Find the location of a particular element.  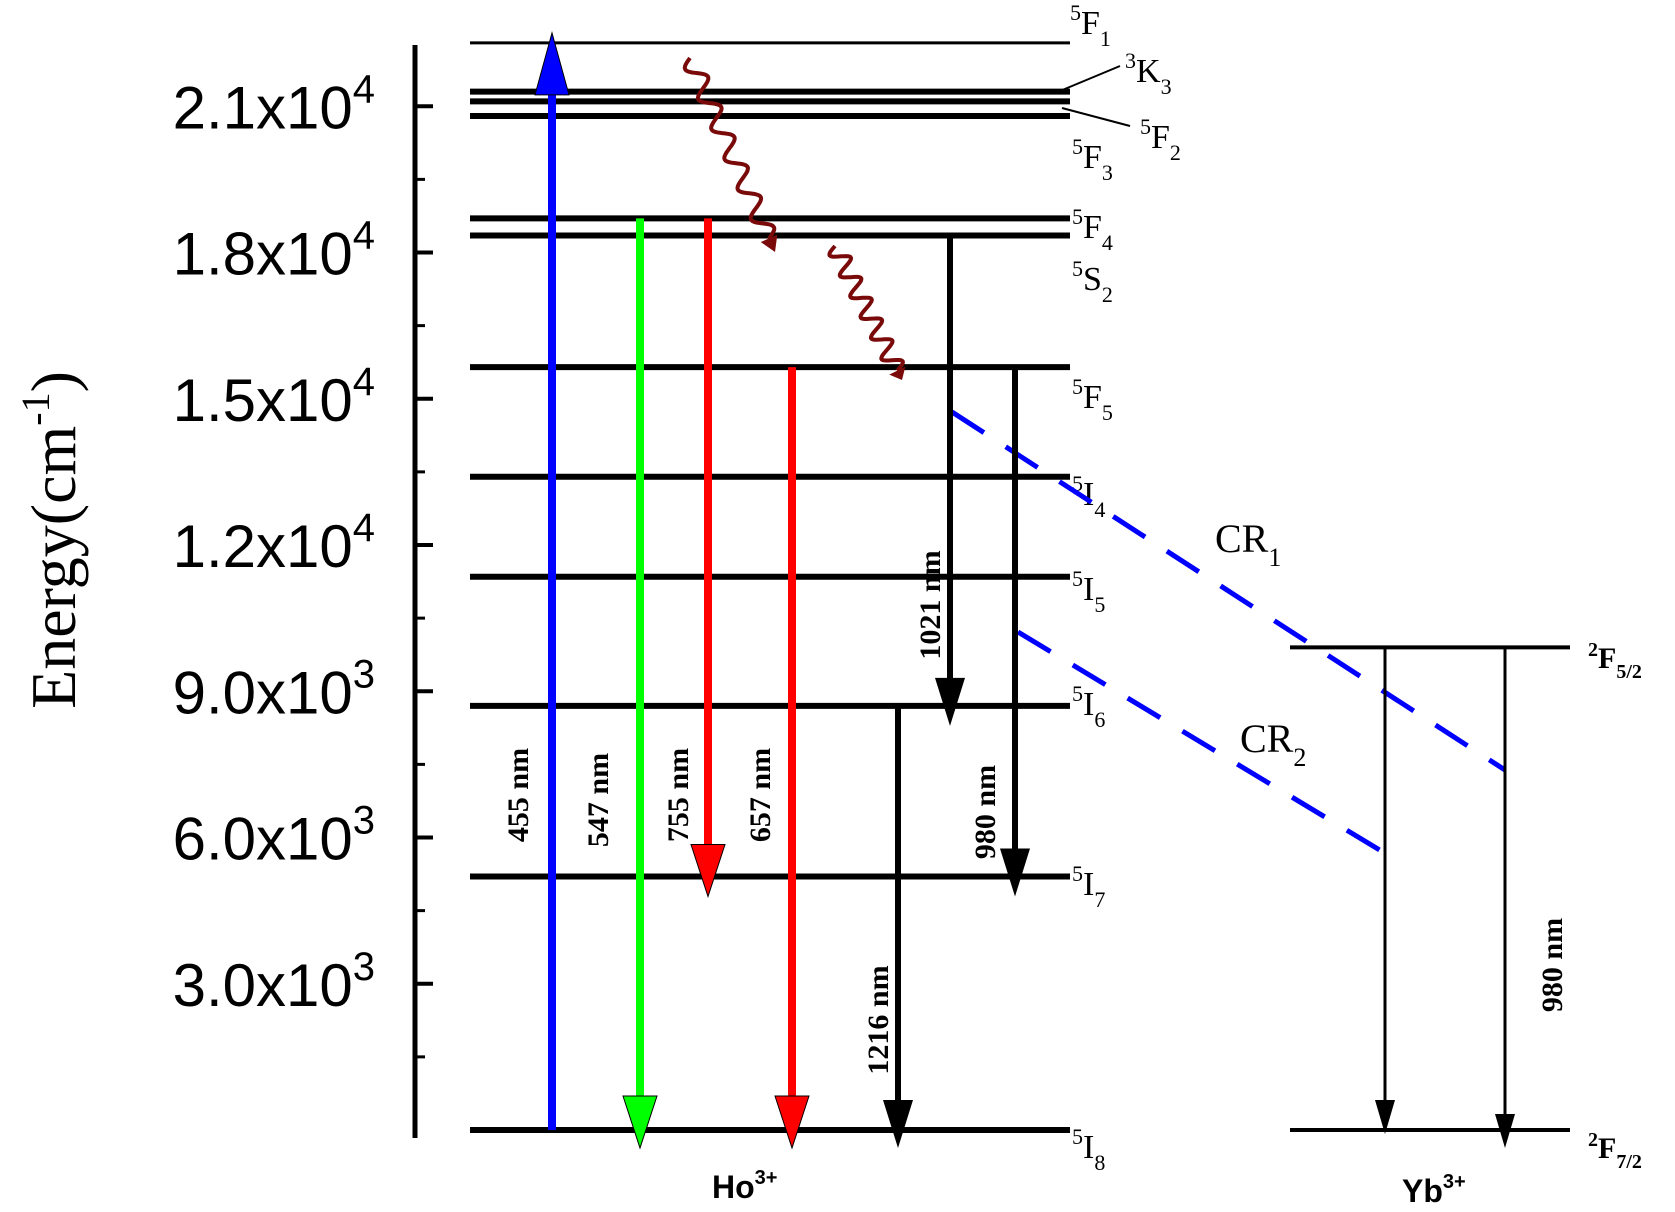

ho-level-label: 5S2 is located at coordinates (1092, 281).